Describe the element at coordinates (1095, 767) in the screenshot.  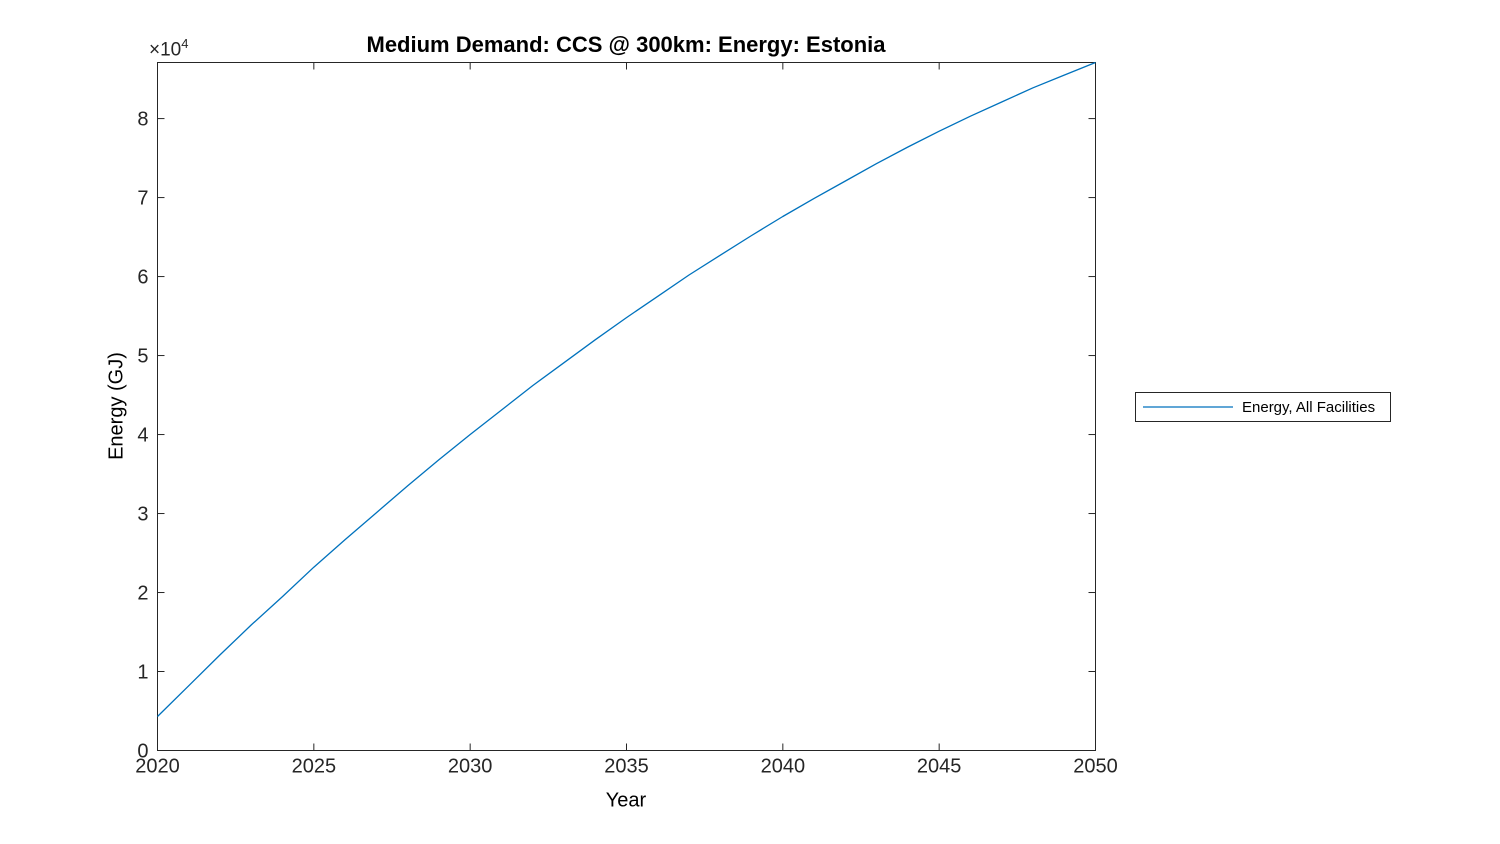
I see `x-tick-label: 2050` at that location.